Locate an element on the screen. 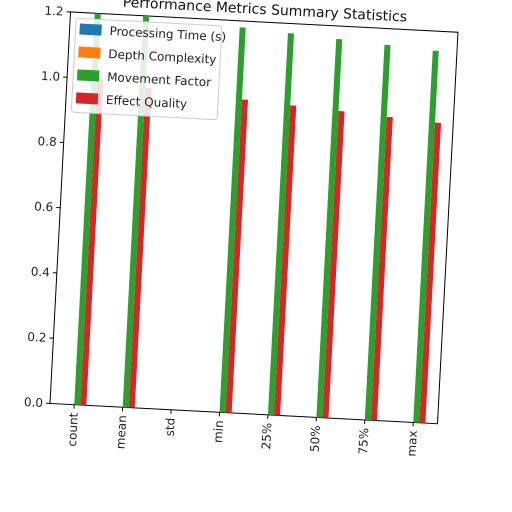  y-tick-label: 0.6 is located at coordinates (44, 206).